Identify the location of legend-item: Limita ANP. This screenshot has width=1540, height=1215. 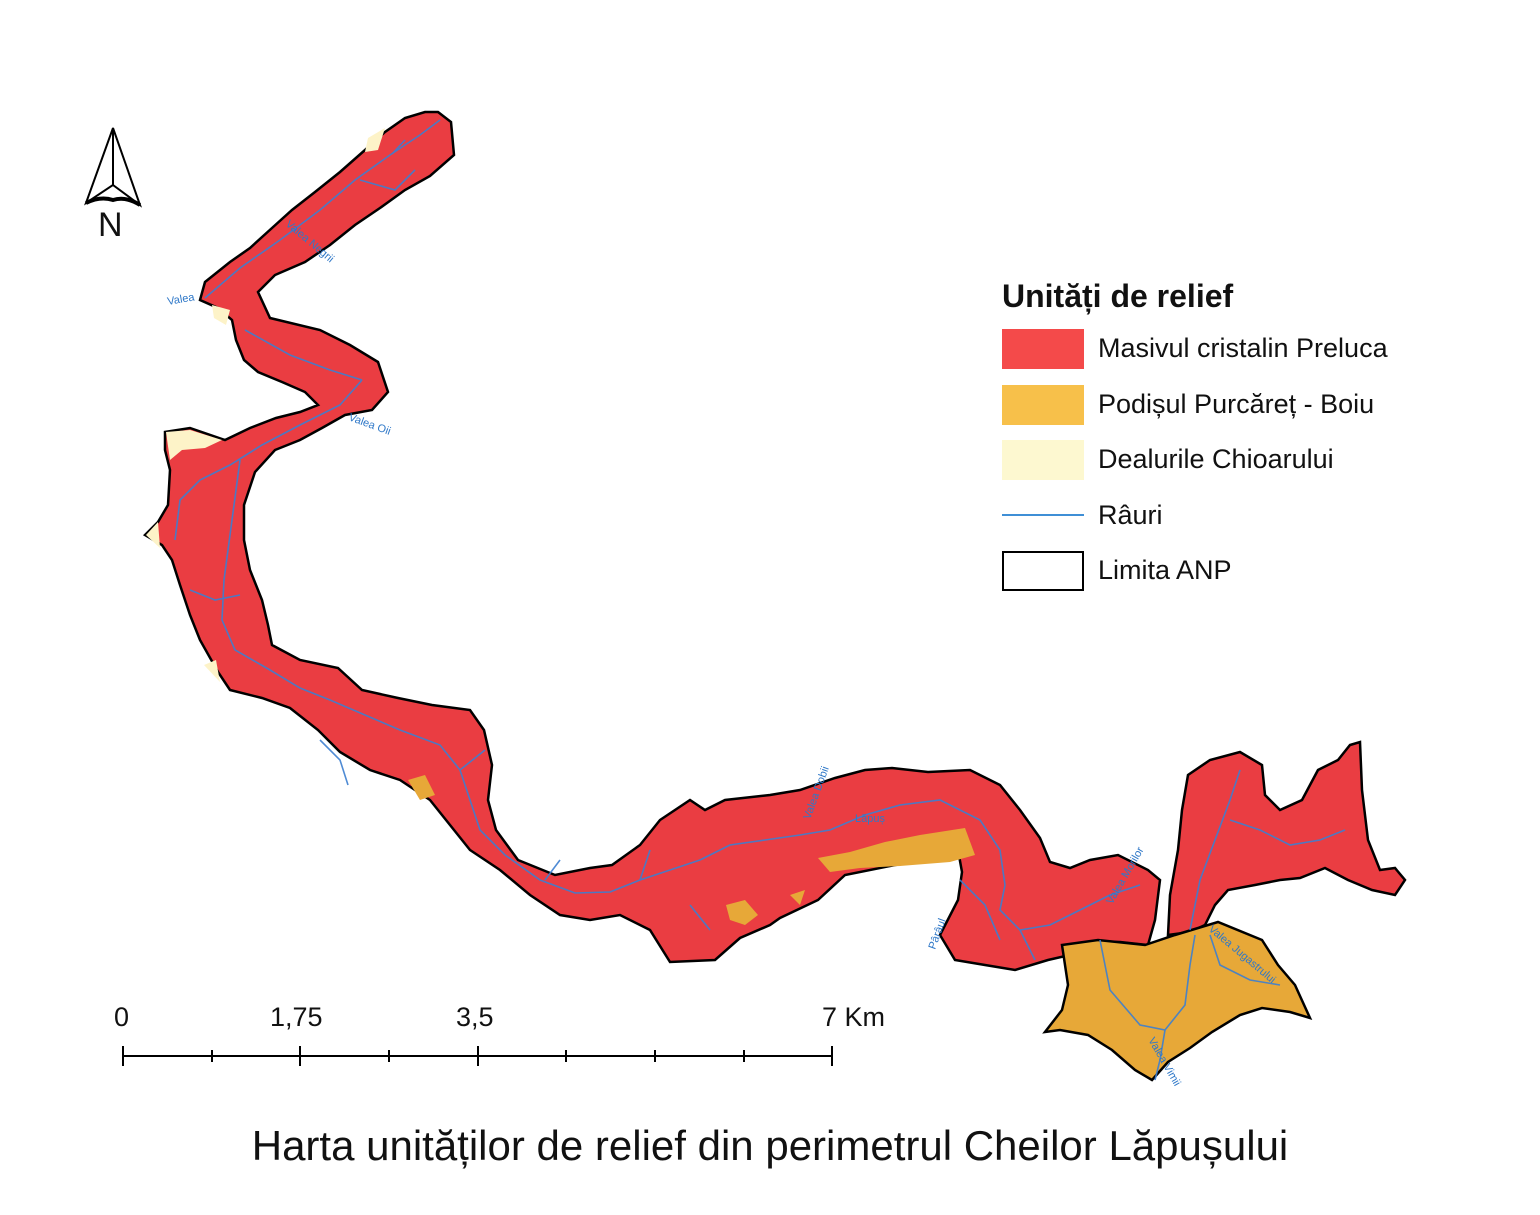
(1220, 579).